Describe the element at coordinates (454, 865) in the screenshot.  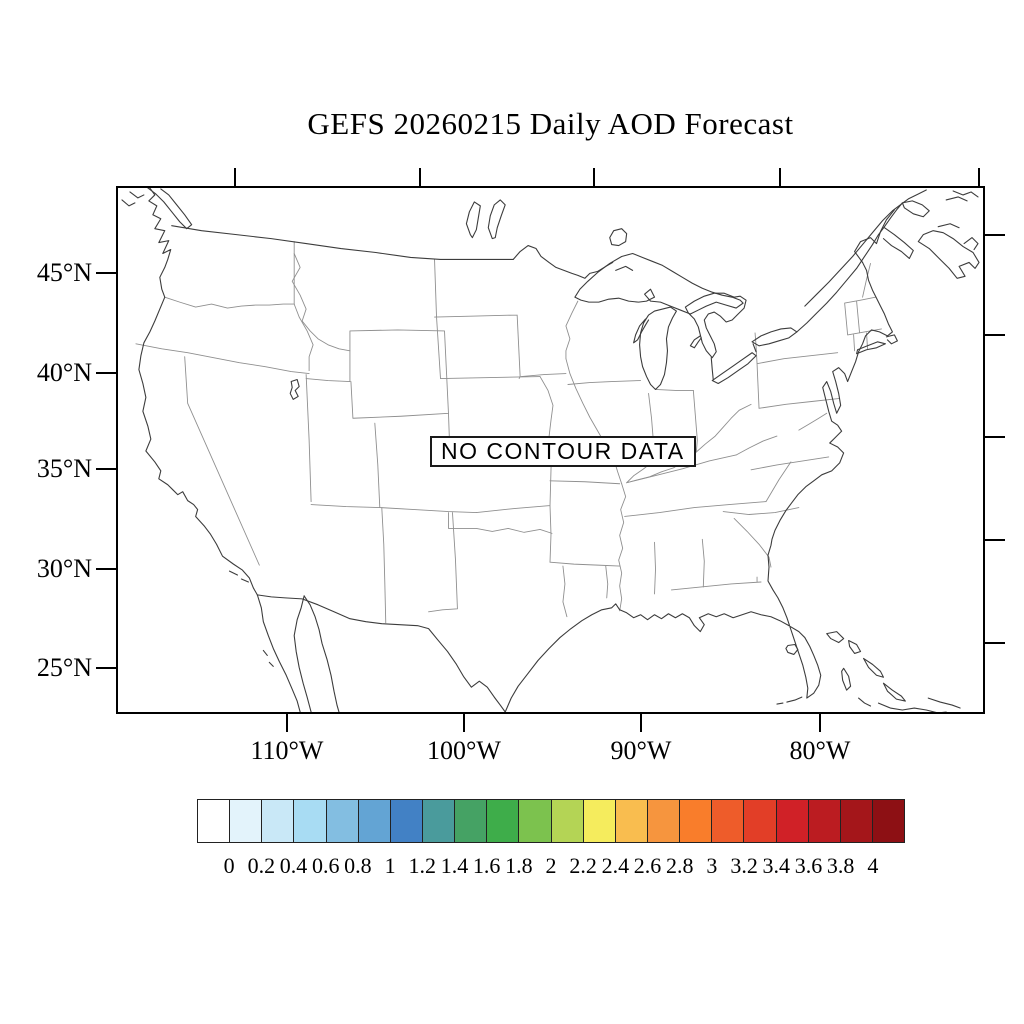
I see `colorbar-tick-label: 1.4` at that location.